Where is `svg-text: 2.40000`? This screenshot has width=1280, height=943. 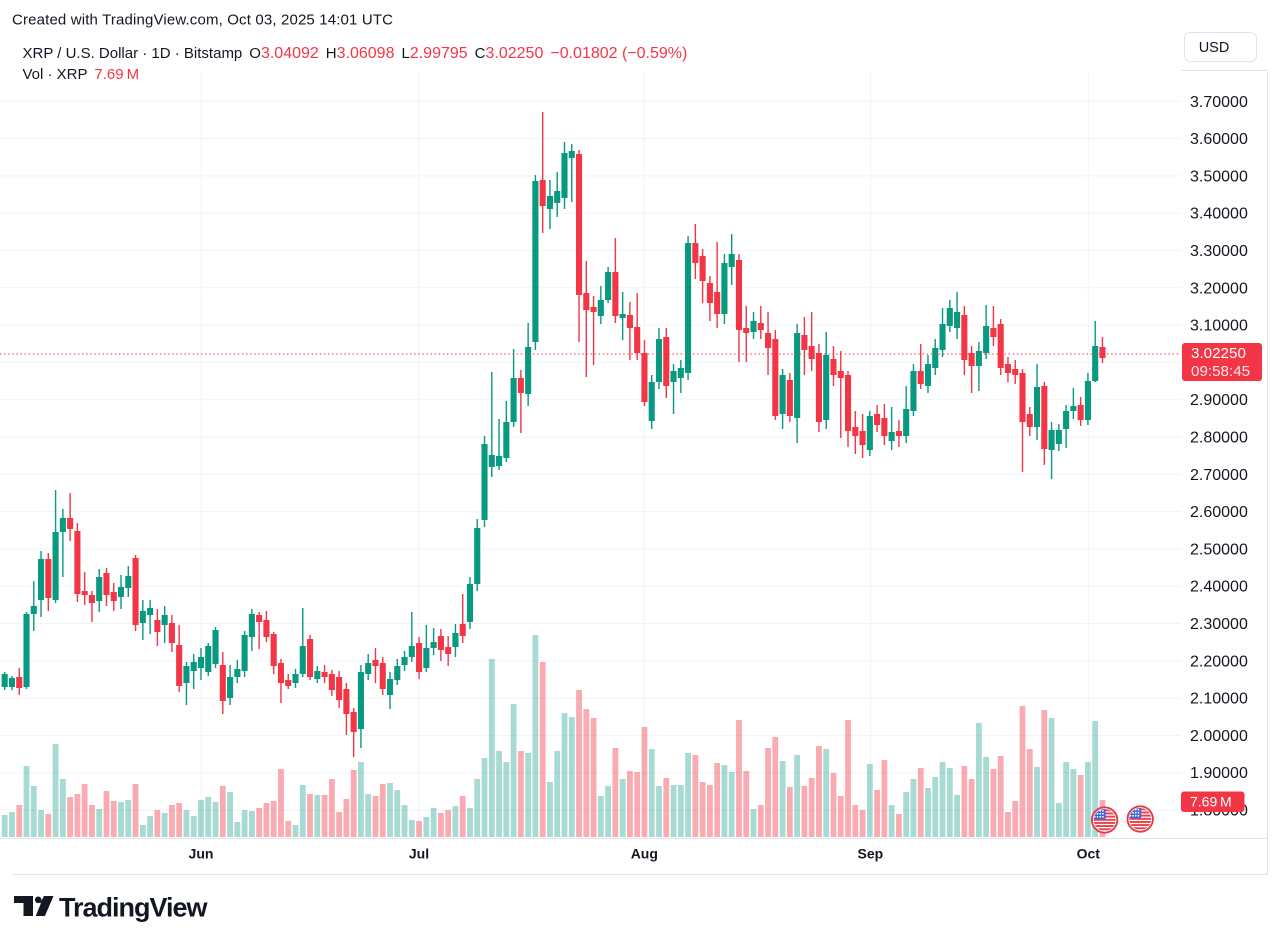
svg-text: 2.40000 is located at coordinates (1219, 587).